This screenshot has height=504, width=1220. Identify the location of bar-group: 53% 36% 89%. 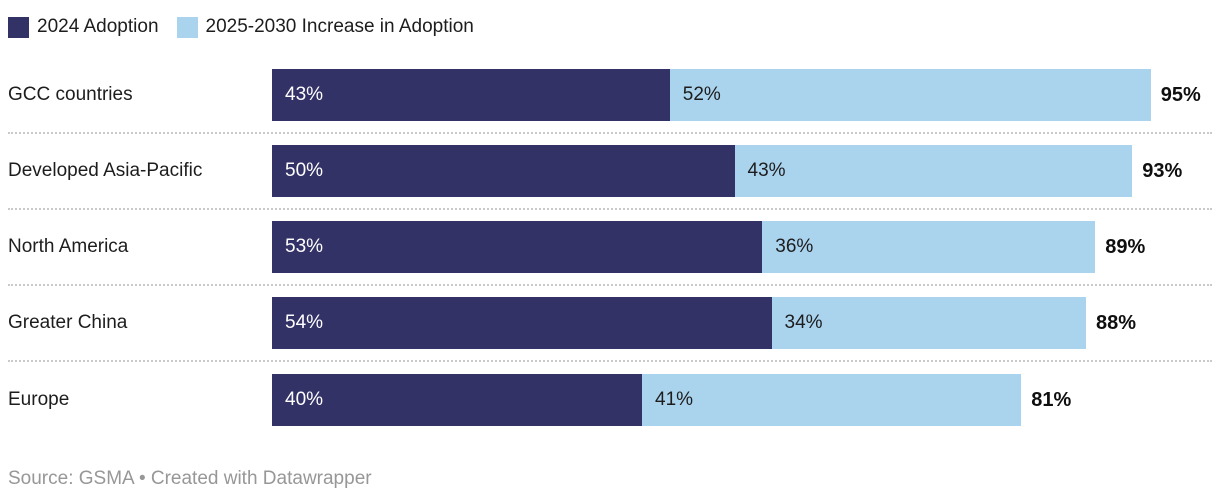
(742, 247).